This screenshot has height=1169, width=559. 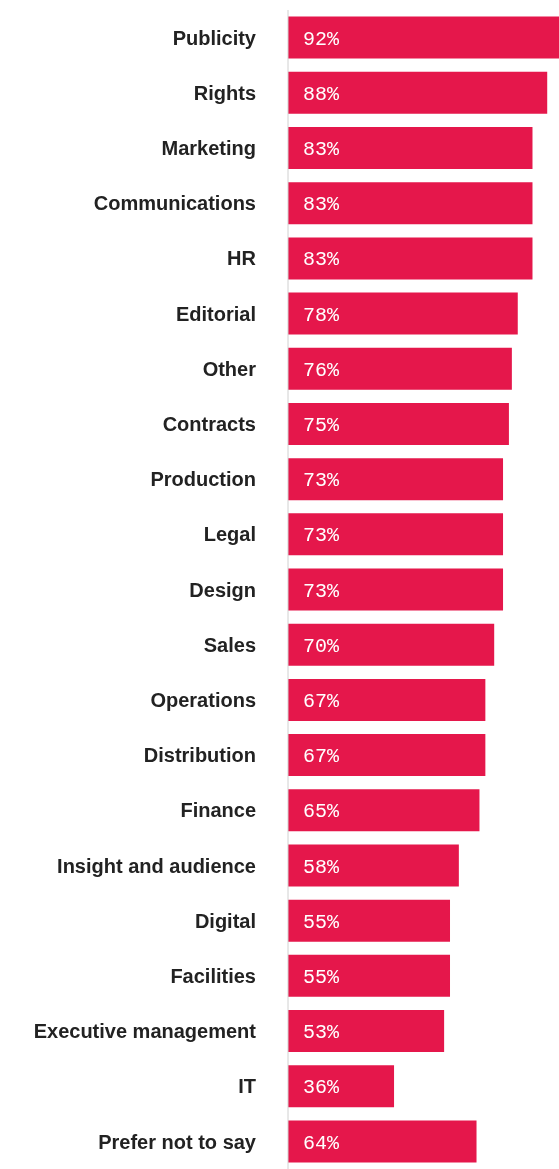 What do you see at coordinates (177, 1141) in the screenshot?
I see `y-tick-label: Prefer not to say` at bounding box center [177, 1141].